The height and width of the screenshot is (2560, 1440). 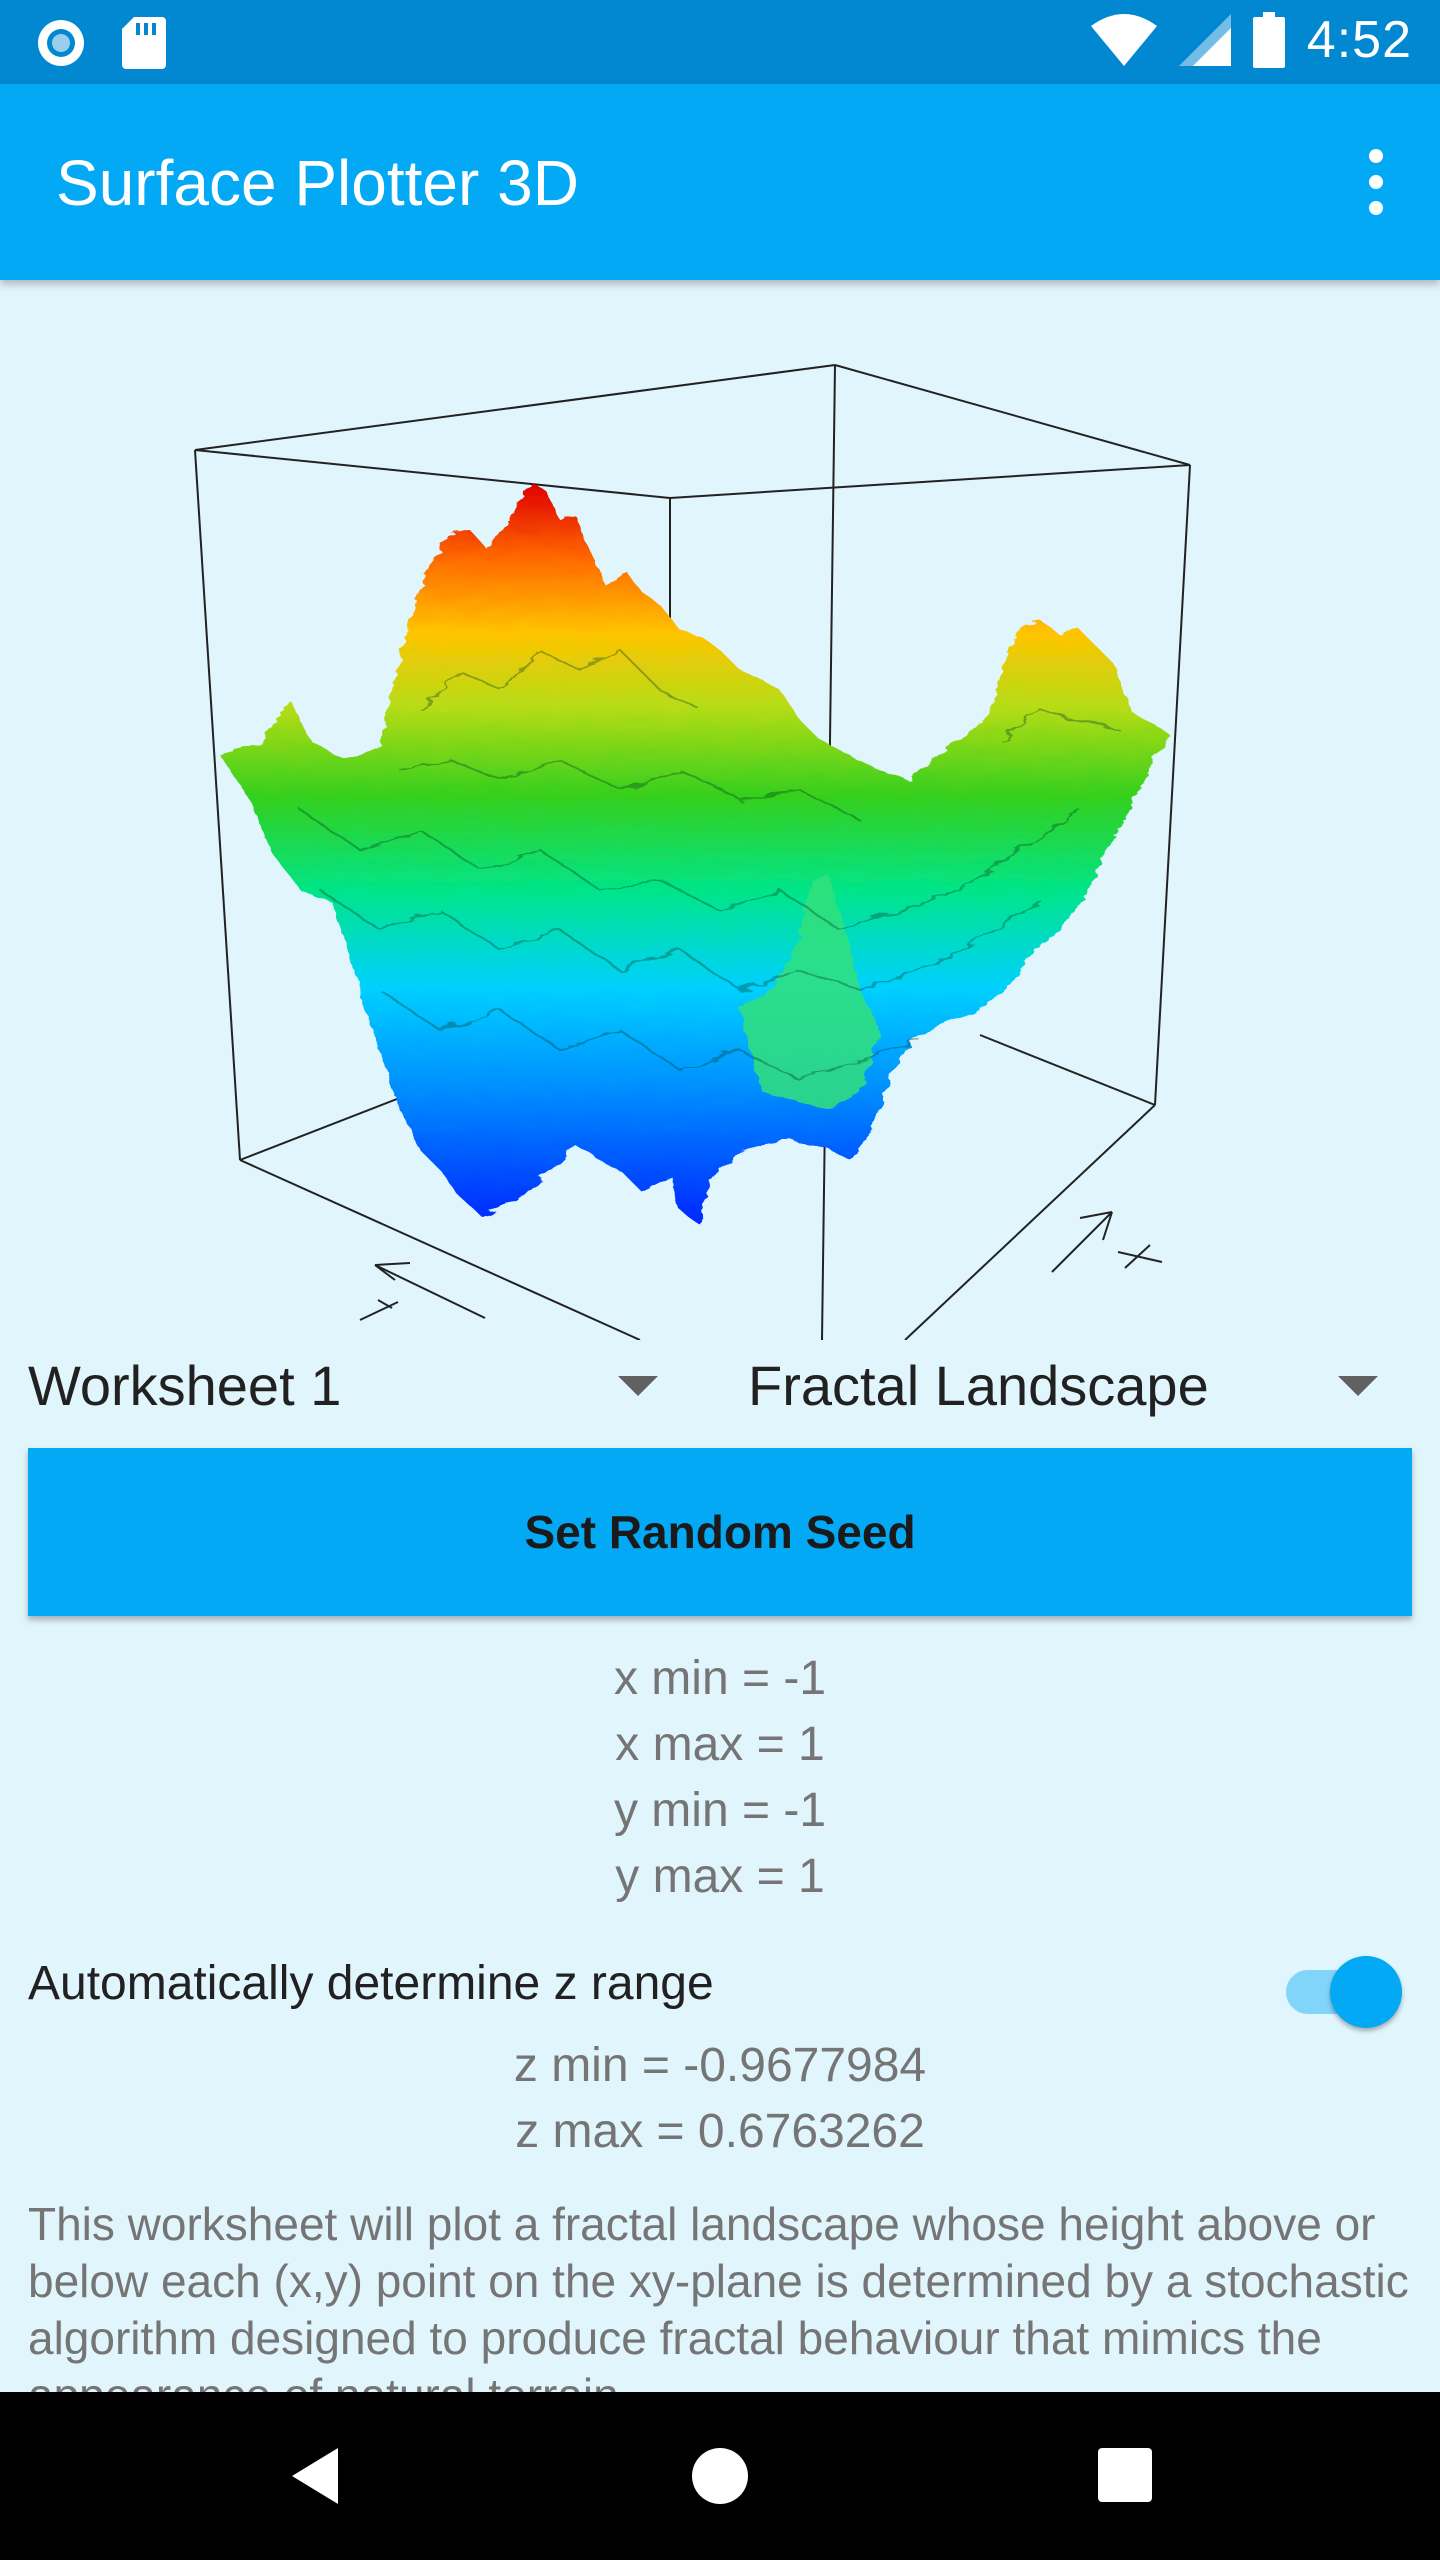 I want to click on z-max-text: z max = 0.6763262, so click(x=720, y=2131).